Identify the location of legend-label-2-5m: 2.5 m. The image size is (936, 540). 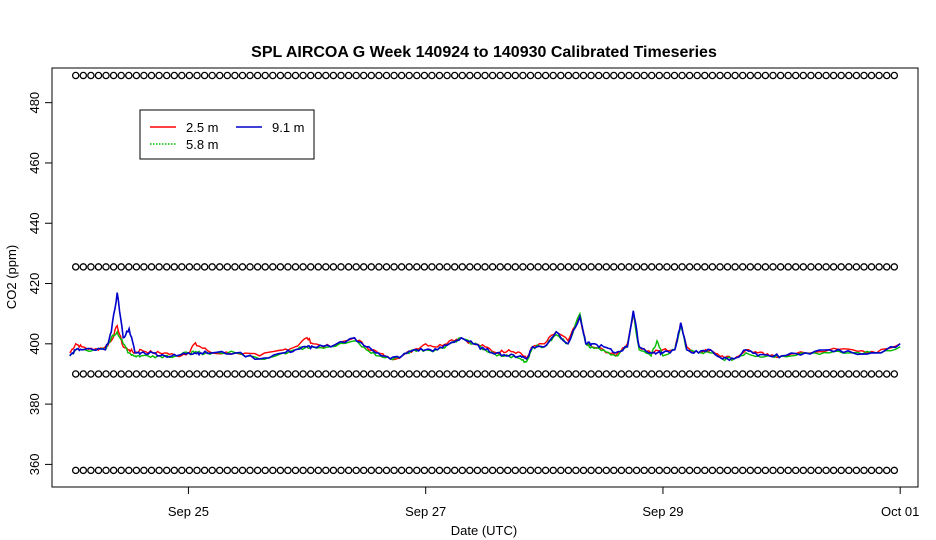
(202, 127).